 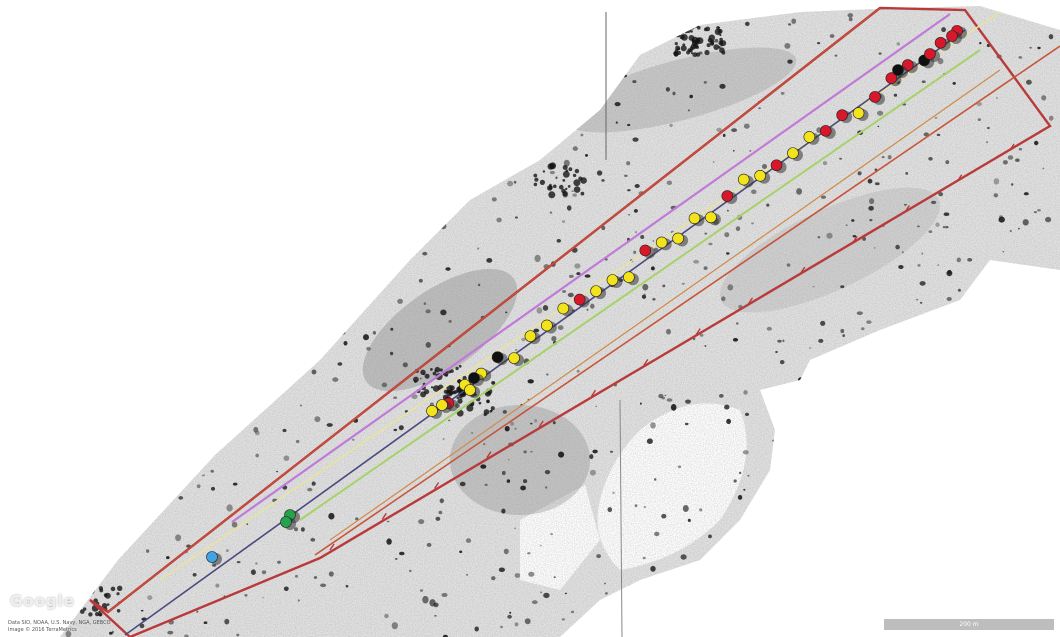 I want to click on map-credit-line-2: Image © 2016 TerraMetrics, so click(x=42, y=630).